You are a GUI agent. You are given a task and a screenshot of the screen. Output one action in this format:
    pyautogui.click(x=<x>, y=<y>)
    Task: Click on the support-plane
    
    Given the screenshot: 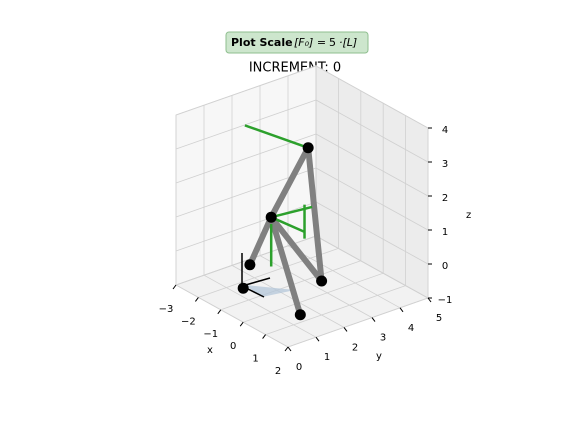 What is the action you would take?
    pyautogui.click(x=270, y=291)
    